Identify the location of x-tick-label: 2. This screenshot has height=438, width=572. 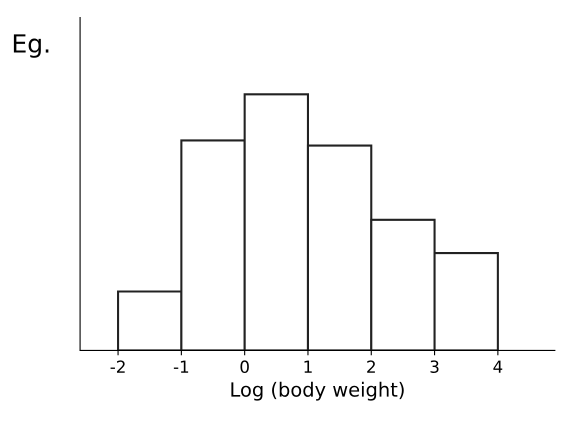
(371, 366).